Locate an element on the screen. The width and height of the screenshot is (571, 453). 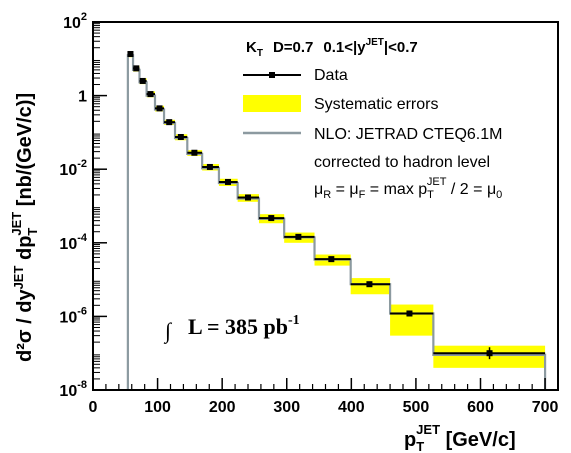
x-tick-label-6: 600 is located at coordinates (480, 407).